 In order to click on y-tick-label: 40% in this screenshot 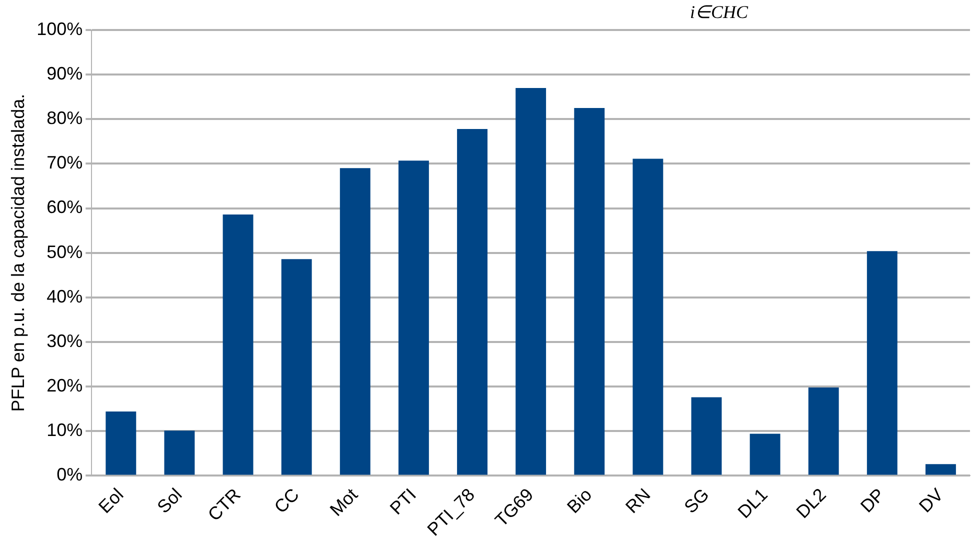, I will do `click(64, 296)`.